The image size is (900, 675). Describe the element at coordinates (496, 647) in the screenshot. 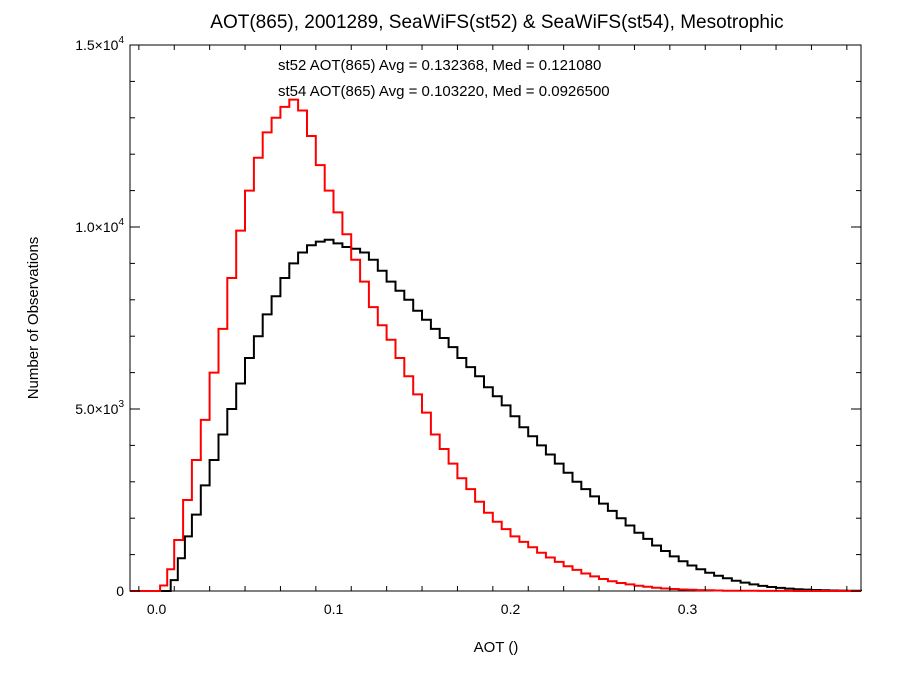

I see `x-axis-label: AOT ()` at that location.